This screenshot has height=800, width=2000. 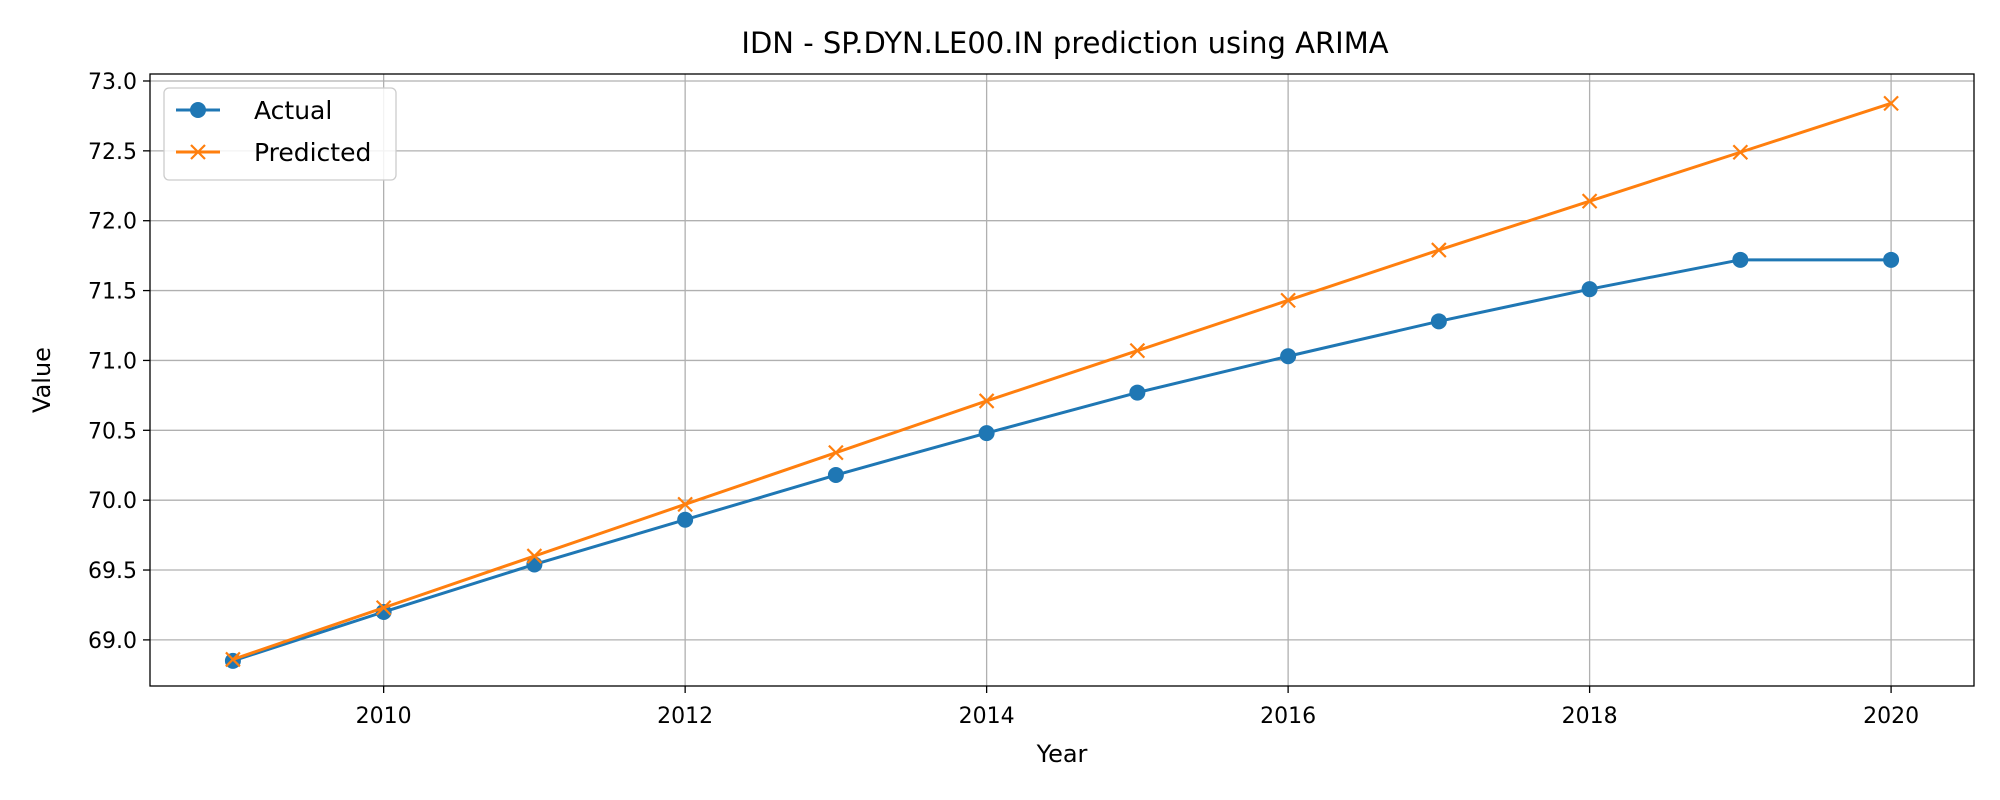 What do you see at coordinates (384, 716) in the screenshot?
I see `x-tick-label: 2010` at bounding box center [384, 716].